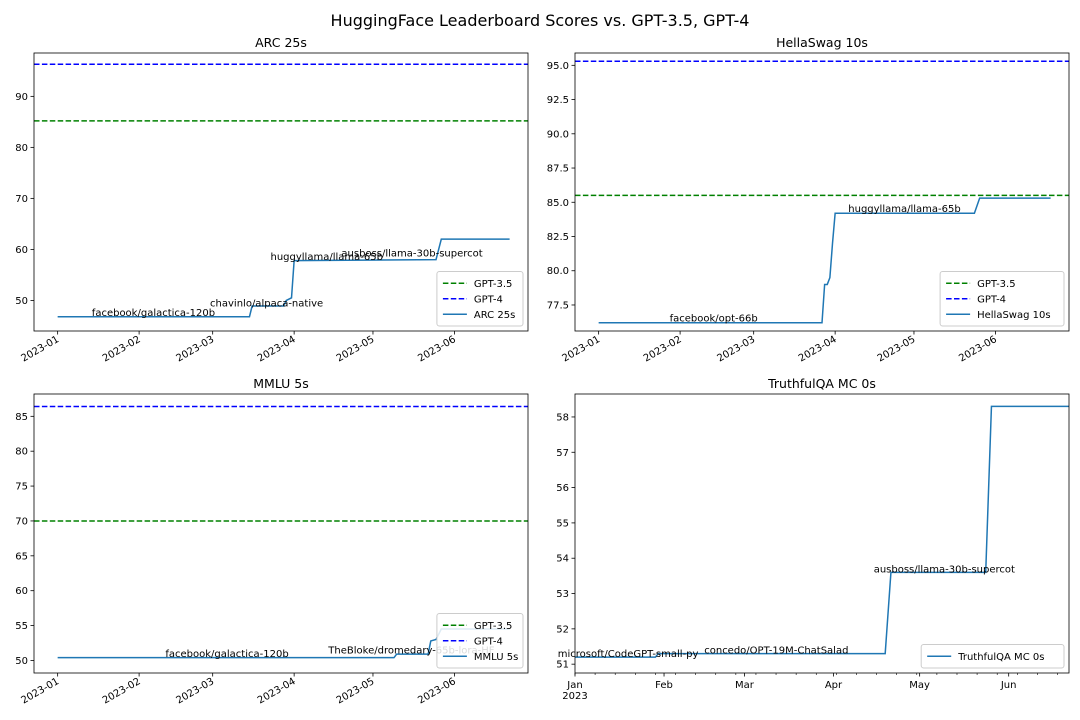 The height and width of the screenshot is (720, 1080). What do you see at coordinates (562, 665) in the screenshot?
I see `y-tick-label: 51` at bounding box center [562, 665].